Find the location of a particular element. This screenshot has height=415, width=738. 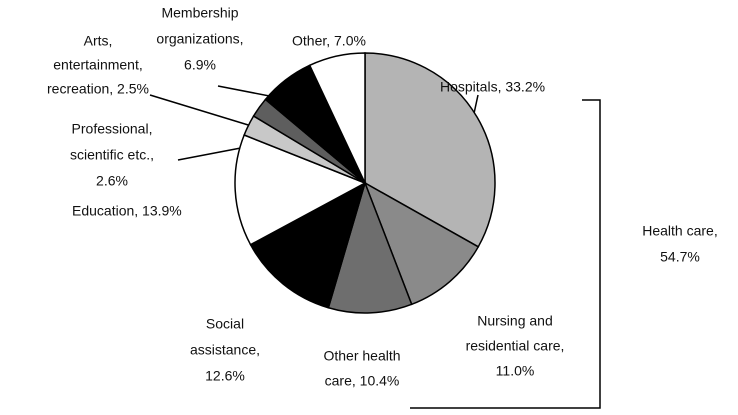

slice-label: scientific etc., is located at coordinates (112, 155).